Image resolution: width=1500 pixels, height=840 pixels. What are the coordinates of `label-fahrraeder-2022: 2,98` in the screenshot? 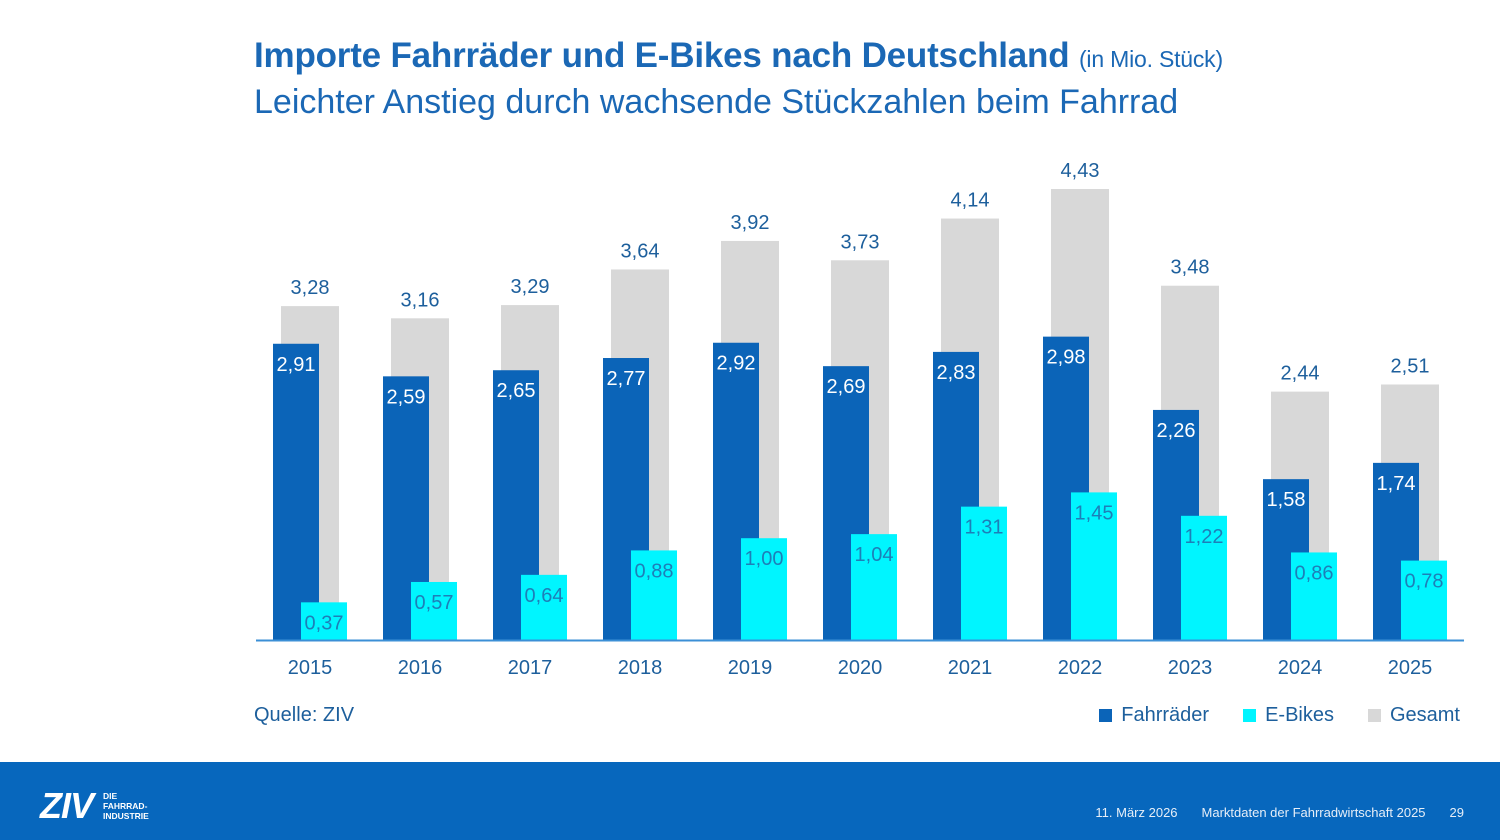 It's located at (1066, 358).